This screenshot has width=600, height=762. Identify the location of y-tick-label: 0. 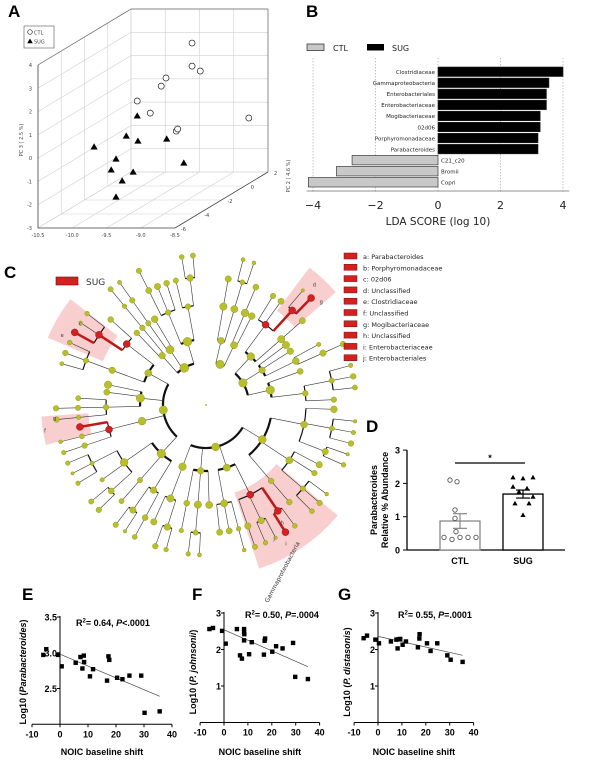
(30, 159).